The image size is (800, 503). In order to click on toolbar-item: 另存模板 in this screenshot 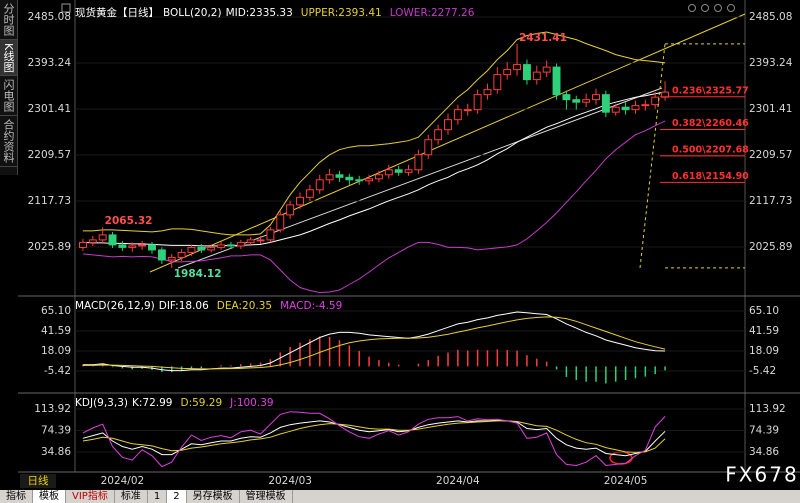, I will do `click(213, 496)`.